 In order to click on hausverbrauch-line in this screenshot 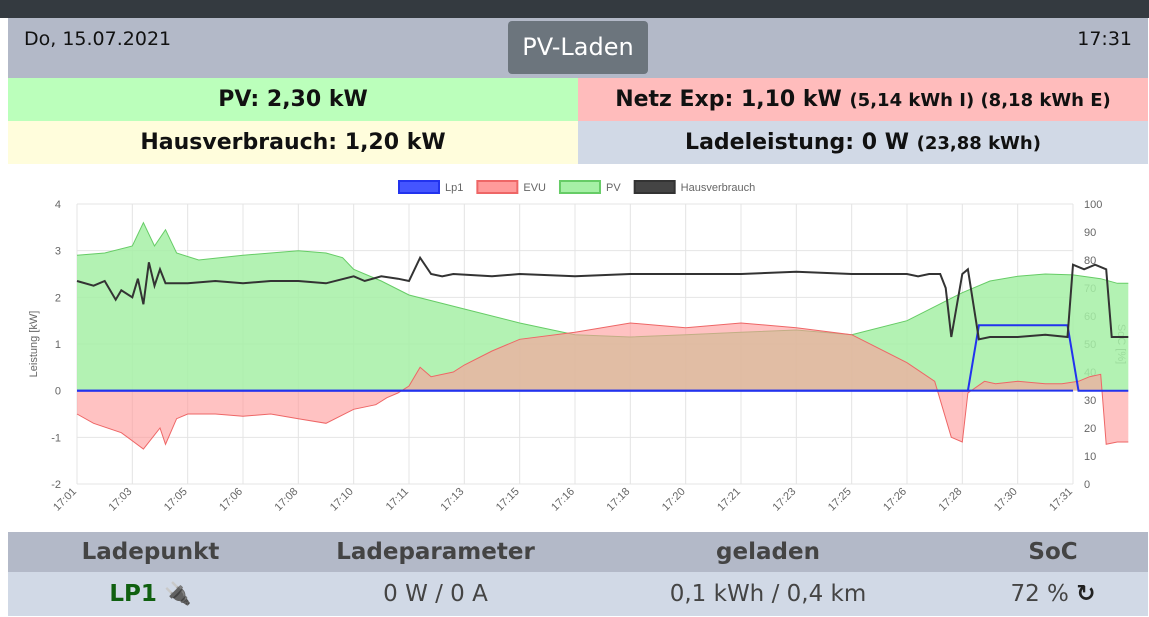, I will do `click(602, 298)`.